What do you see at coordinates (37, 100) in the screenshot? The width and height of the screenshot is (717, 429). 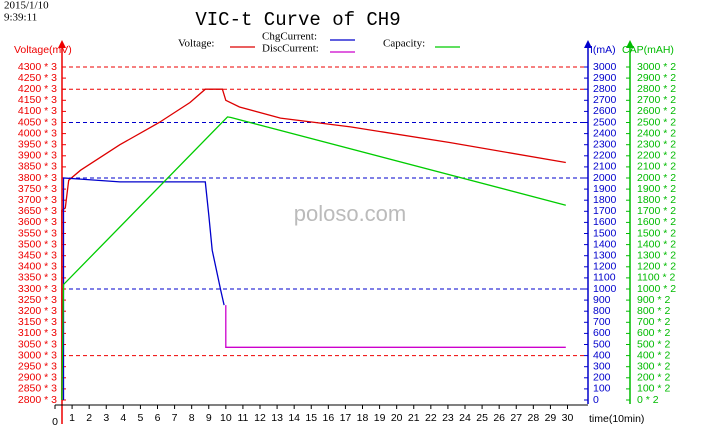 I see `y-tick-label: 4150 * 3` at bounding box center [37, 100].